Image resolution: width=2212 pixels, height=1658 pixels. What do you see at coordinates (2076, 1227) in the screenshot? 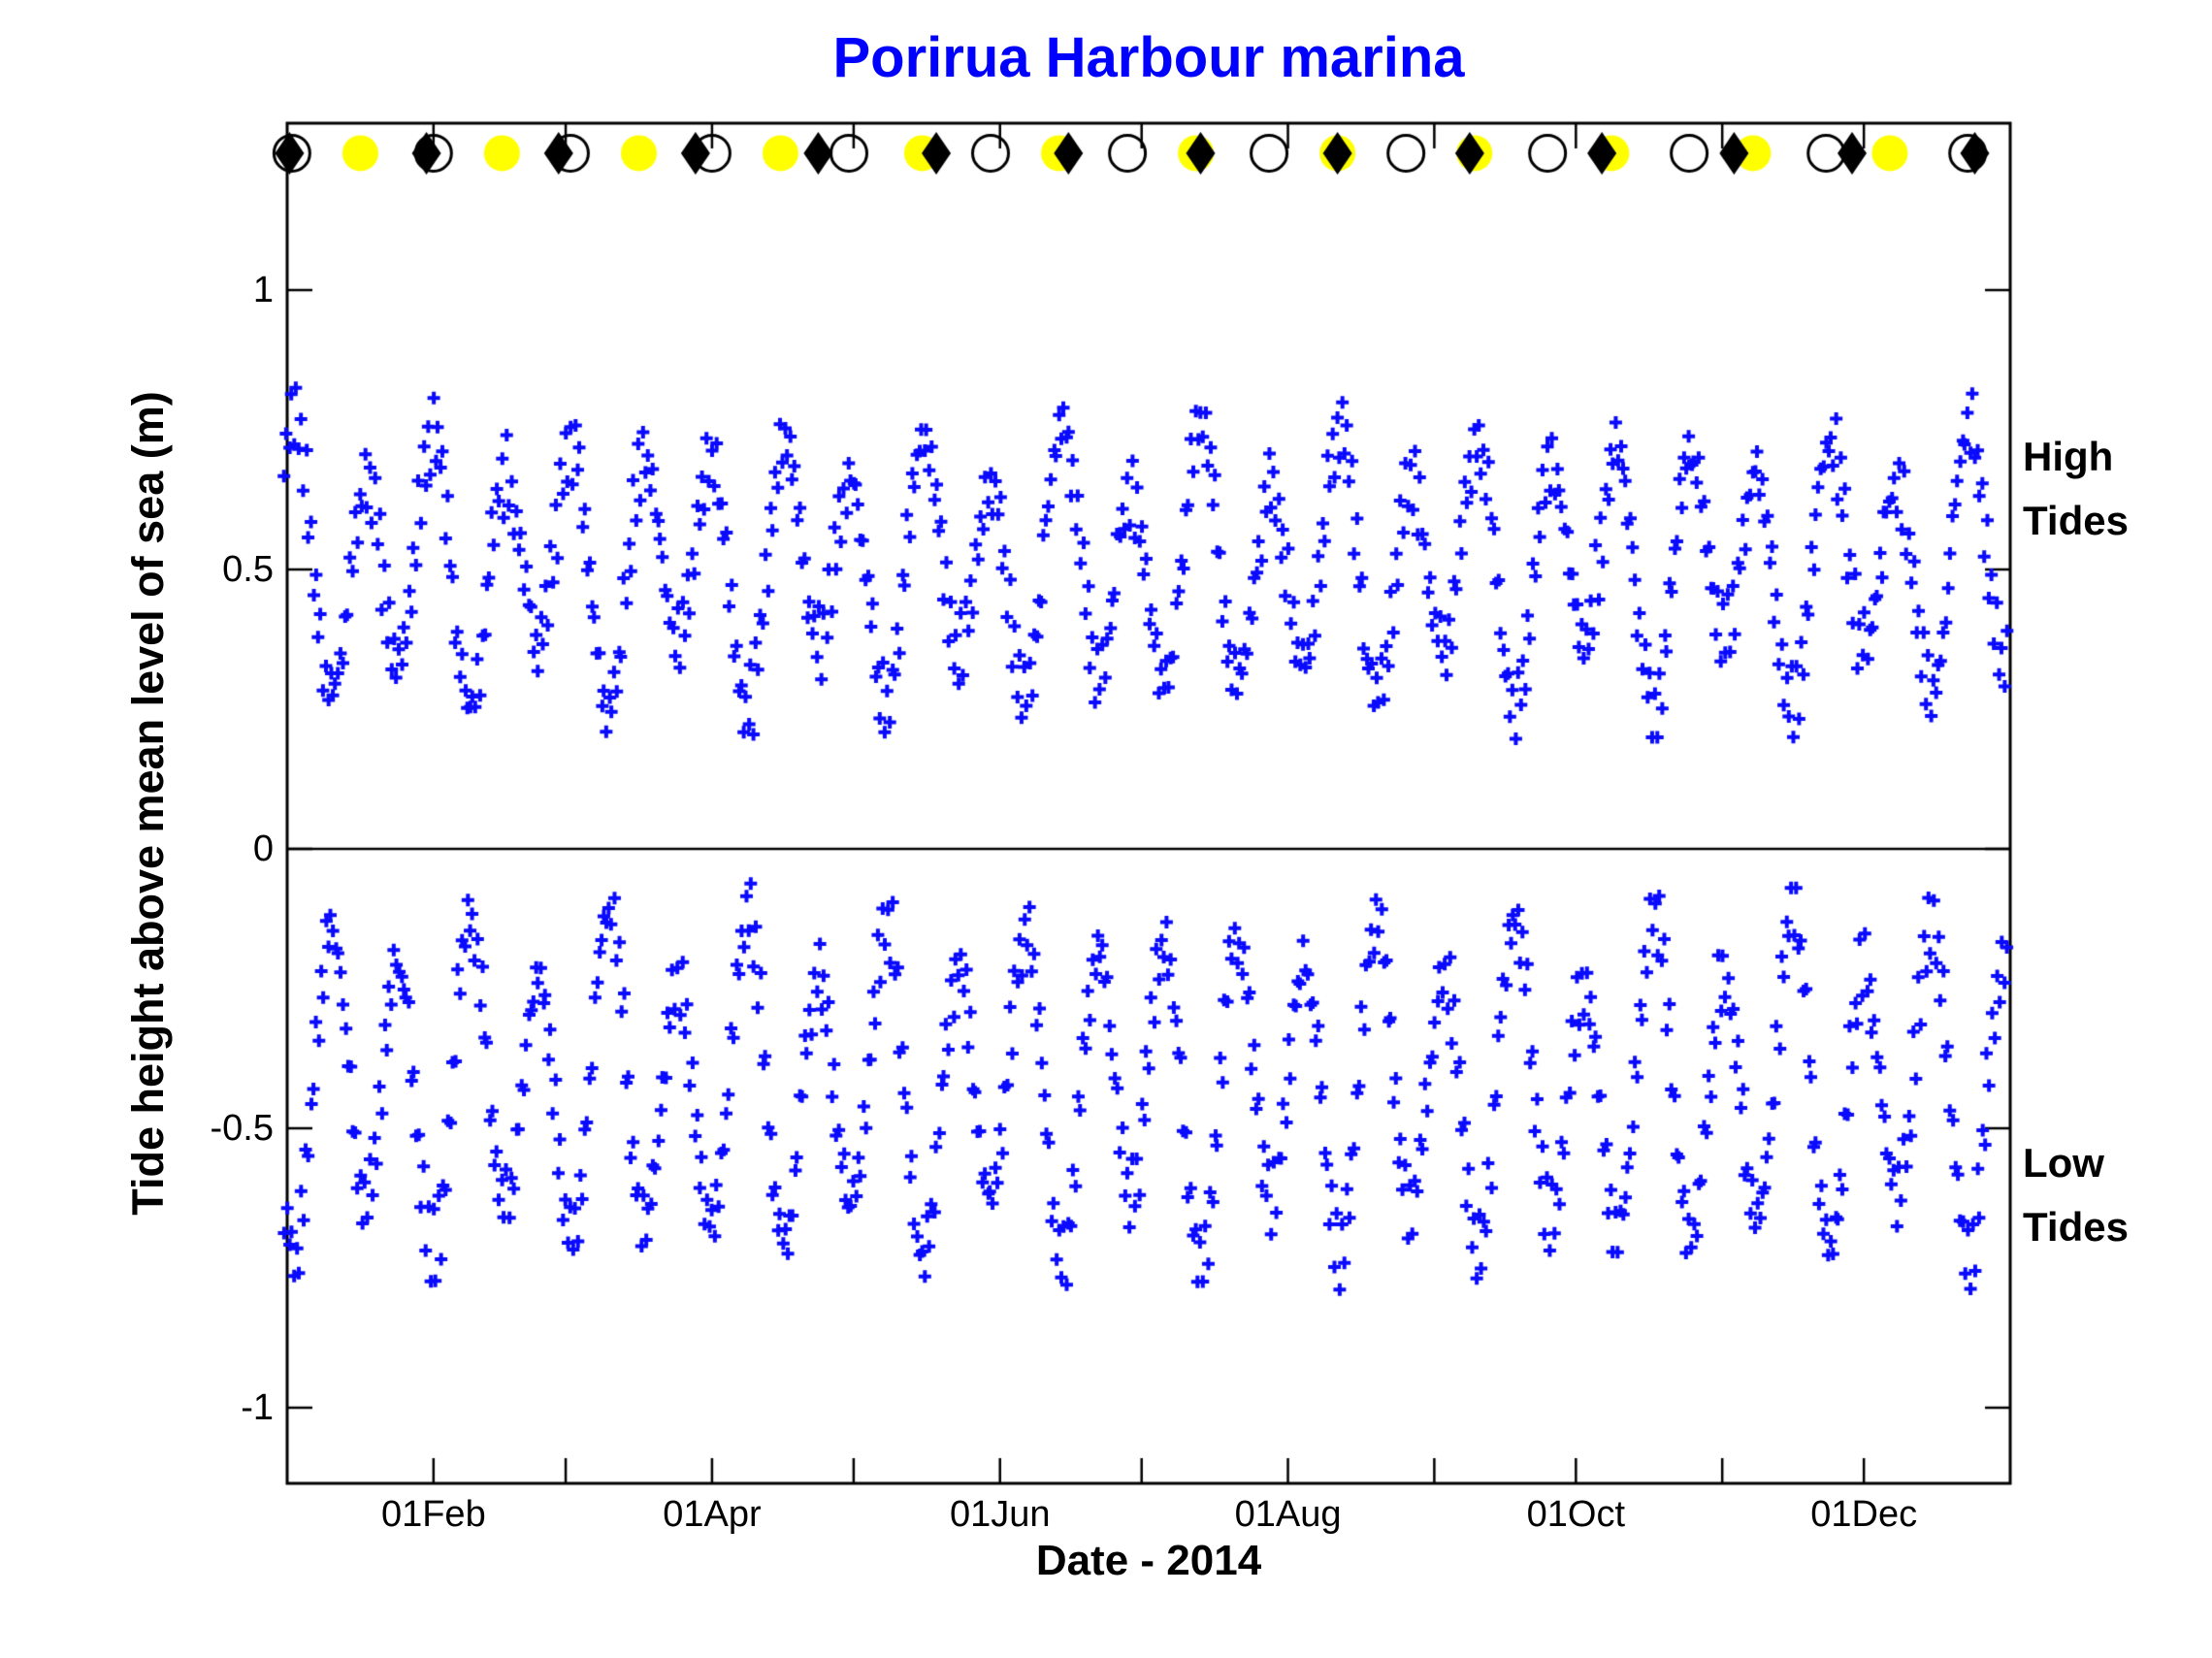
I see `low-tides-line2: Tides` at bounding box center [2076, 1227].